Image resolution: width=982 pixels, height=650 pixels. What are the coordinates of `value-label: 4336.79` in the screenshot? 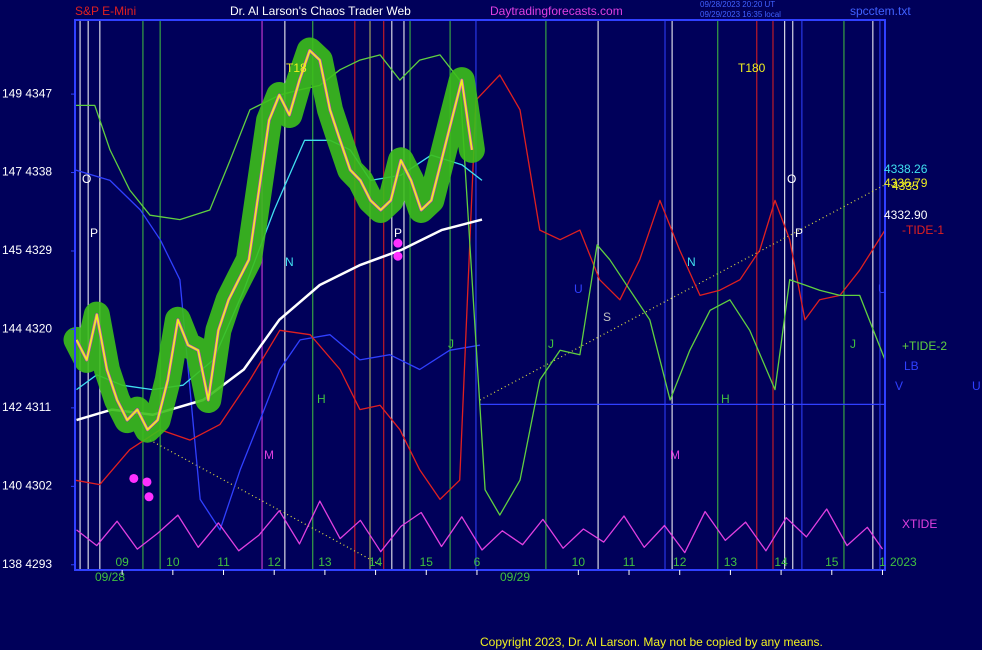 It's located at (906, 183).